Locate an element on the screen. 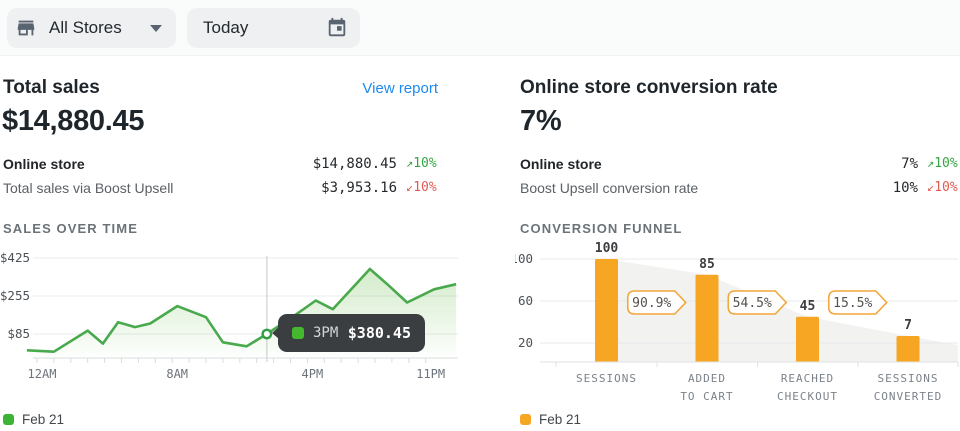 This screenshot has height=431, width=960. calendar-icon is located at coordinates (337, 28).